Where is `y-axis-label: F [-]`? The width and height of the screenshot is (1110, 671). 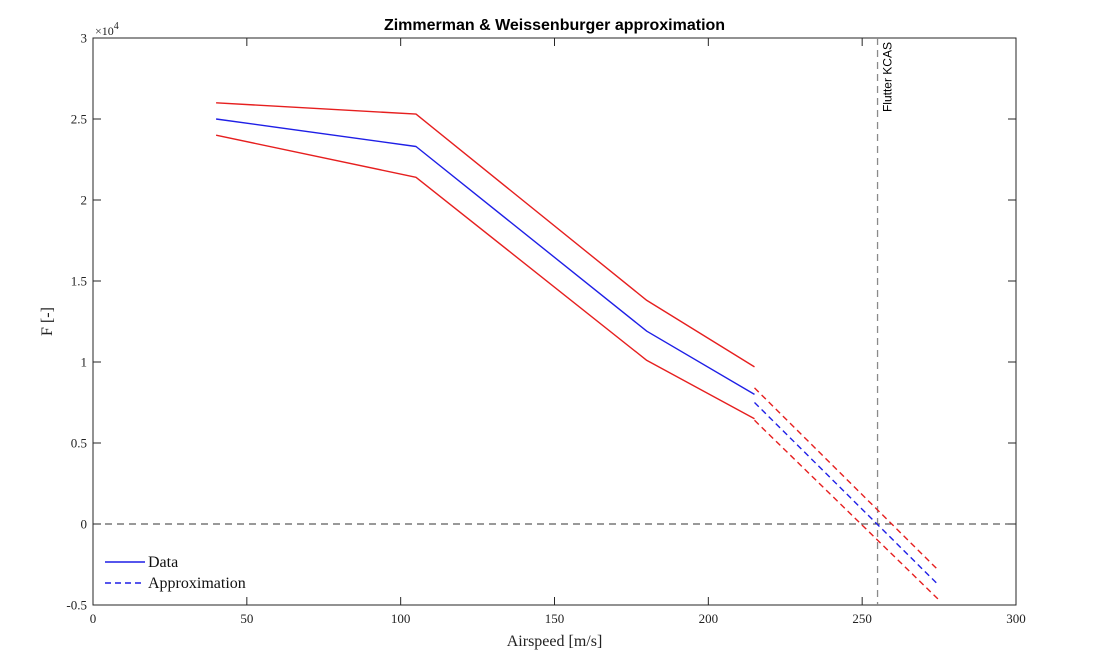 y-axis-label: F [-] is located at coordinates (47, 321).